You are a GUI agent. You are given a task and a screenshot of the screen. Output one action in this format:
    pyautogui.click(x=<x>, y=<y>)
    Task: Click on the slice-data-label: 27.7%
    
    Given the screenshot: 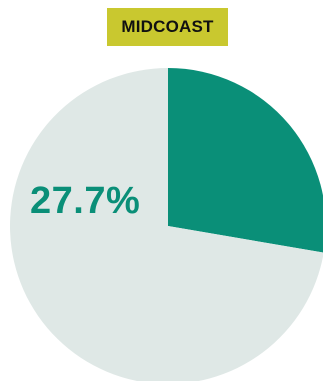 What is the action you would take?
    pyautogui.click(x=85, y=201)
    